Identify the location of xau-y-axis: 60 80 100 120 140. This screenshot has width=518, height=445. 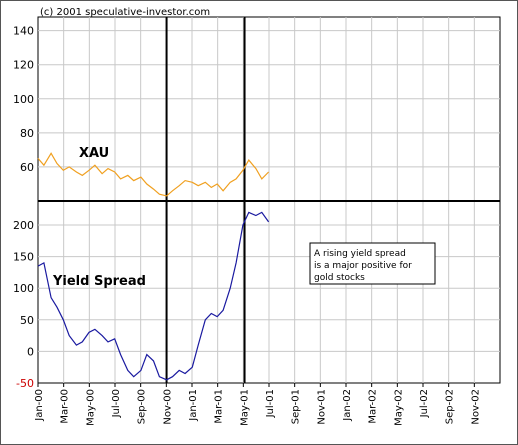
(23, 99).